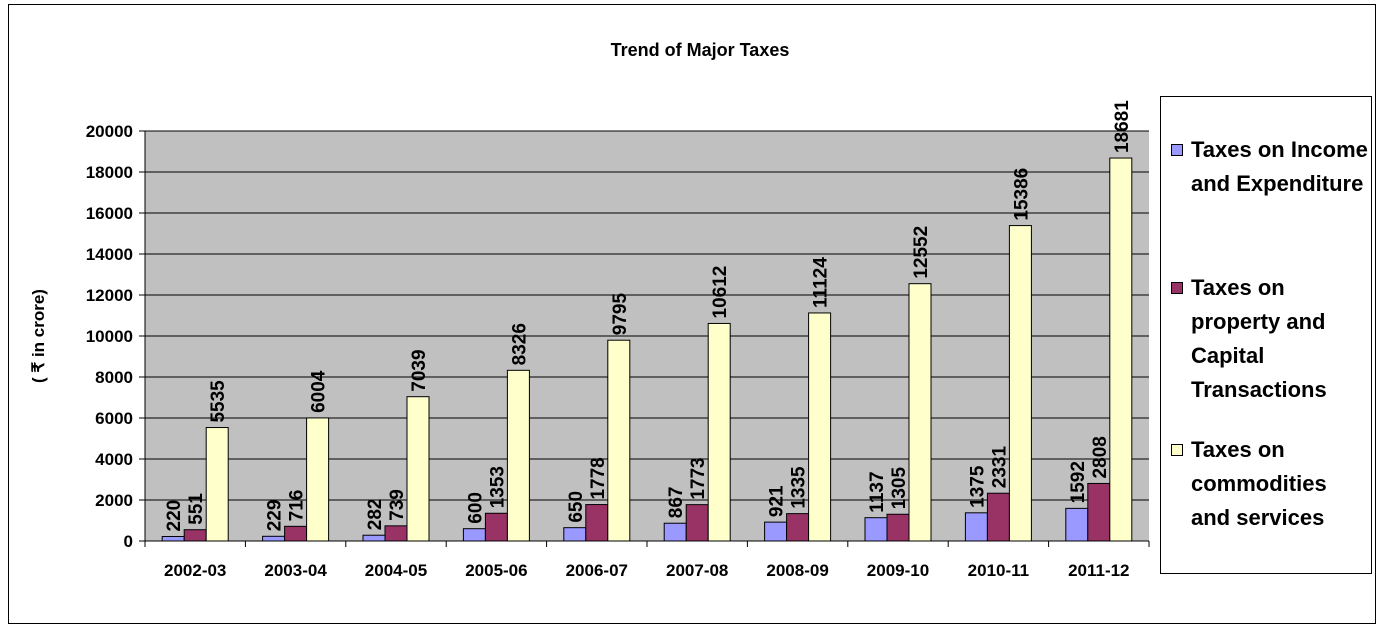 Image resolution: width=1380 pixels, height=628 pixels. I want to click on y-tick-label: 16000, so click(109, 213).